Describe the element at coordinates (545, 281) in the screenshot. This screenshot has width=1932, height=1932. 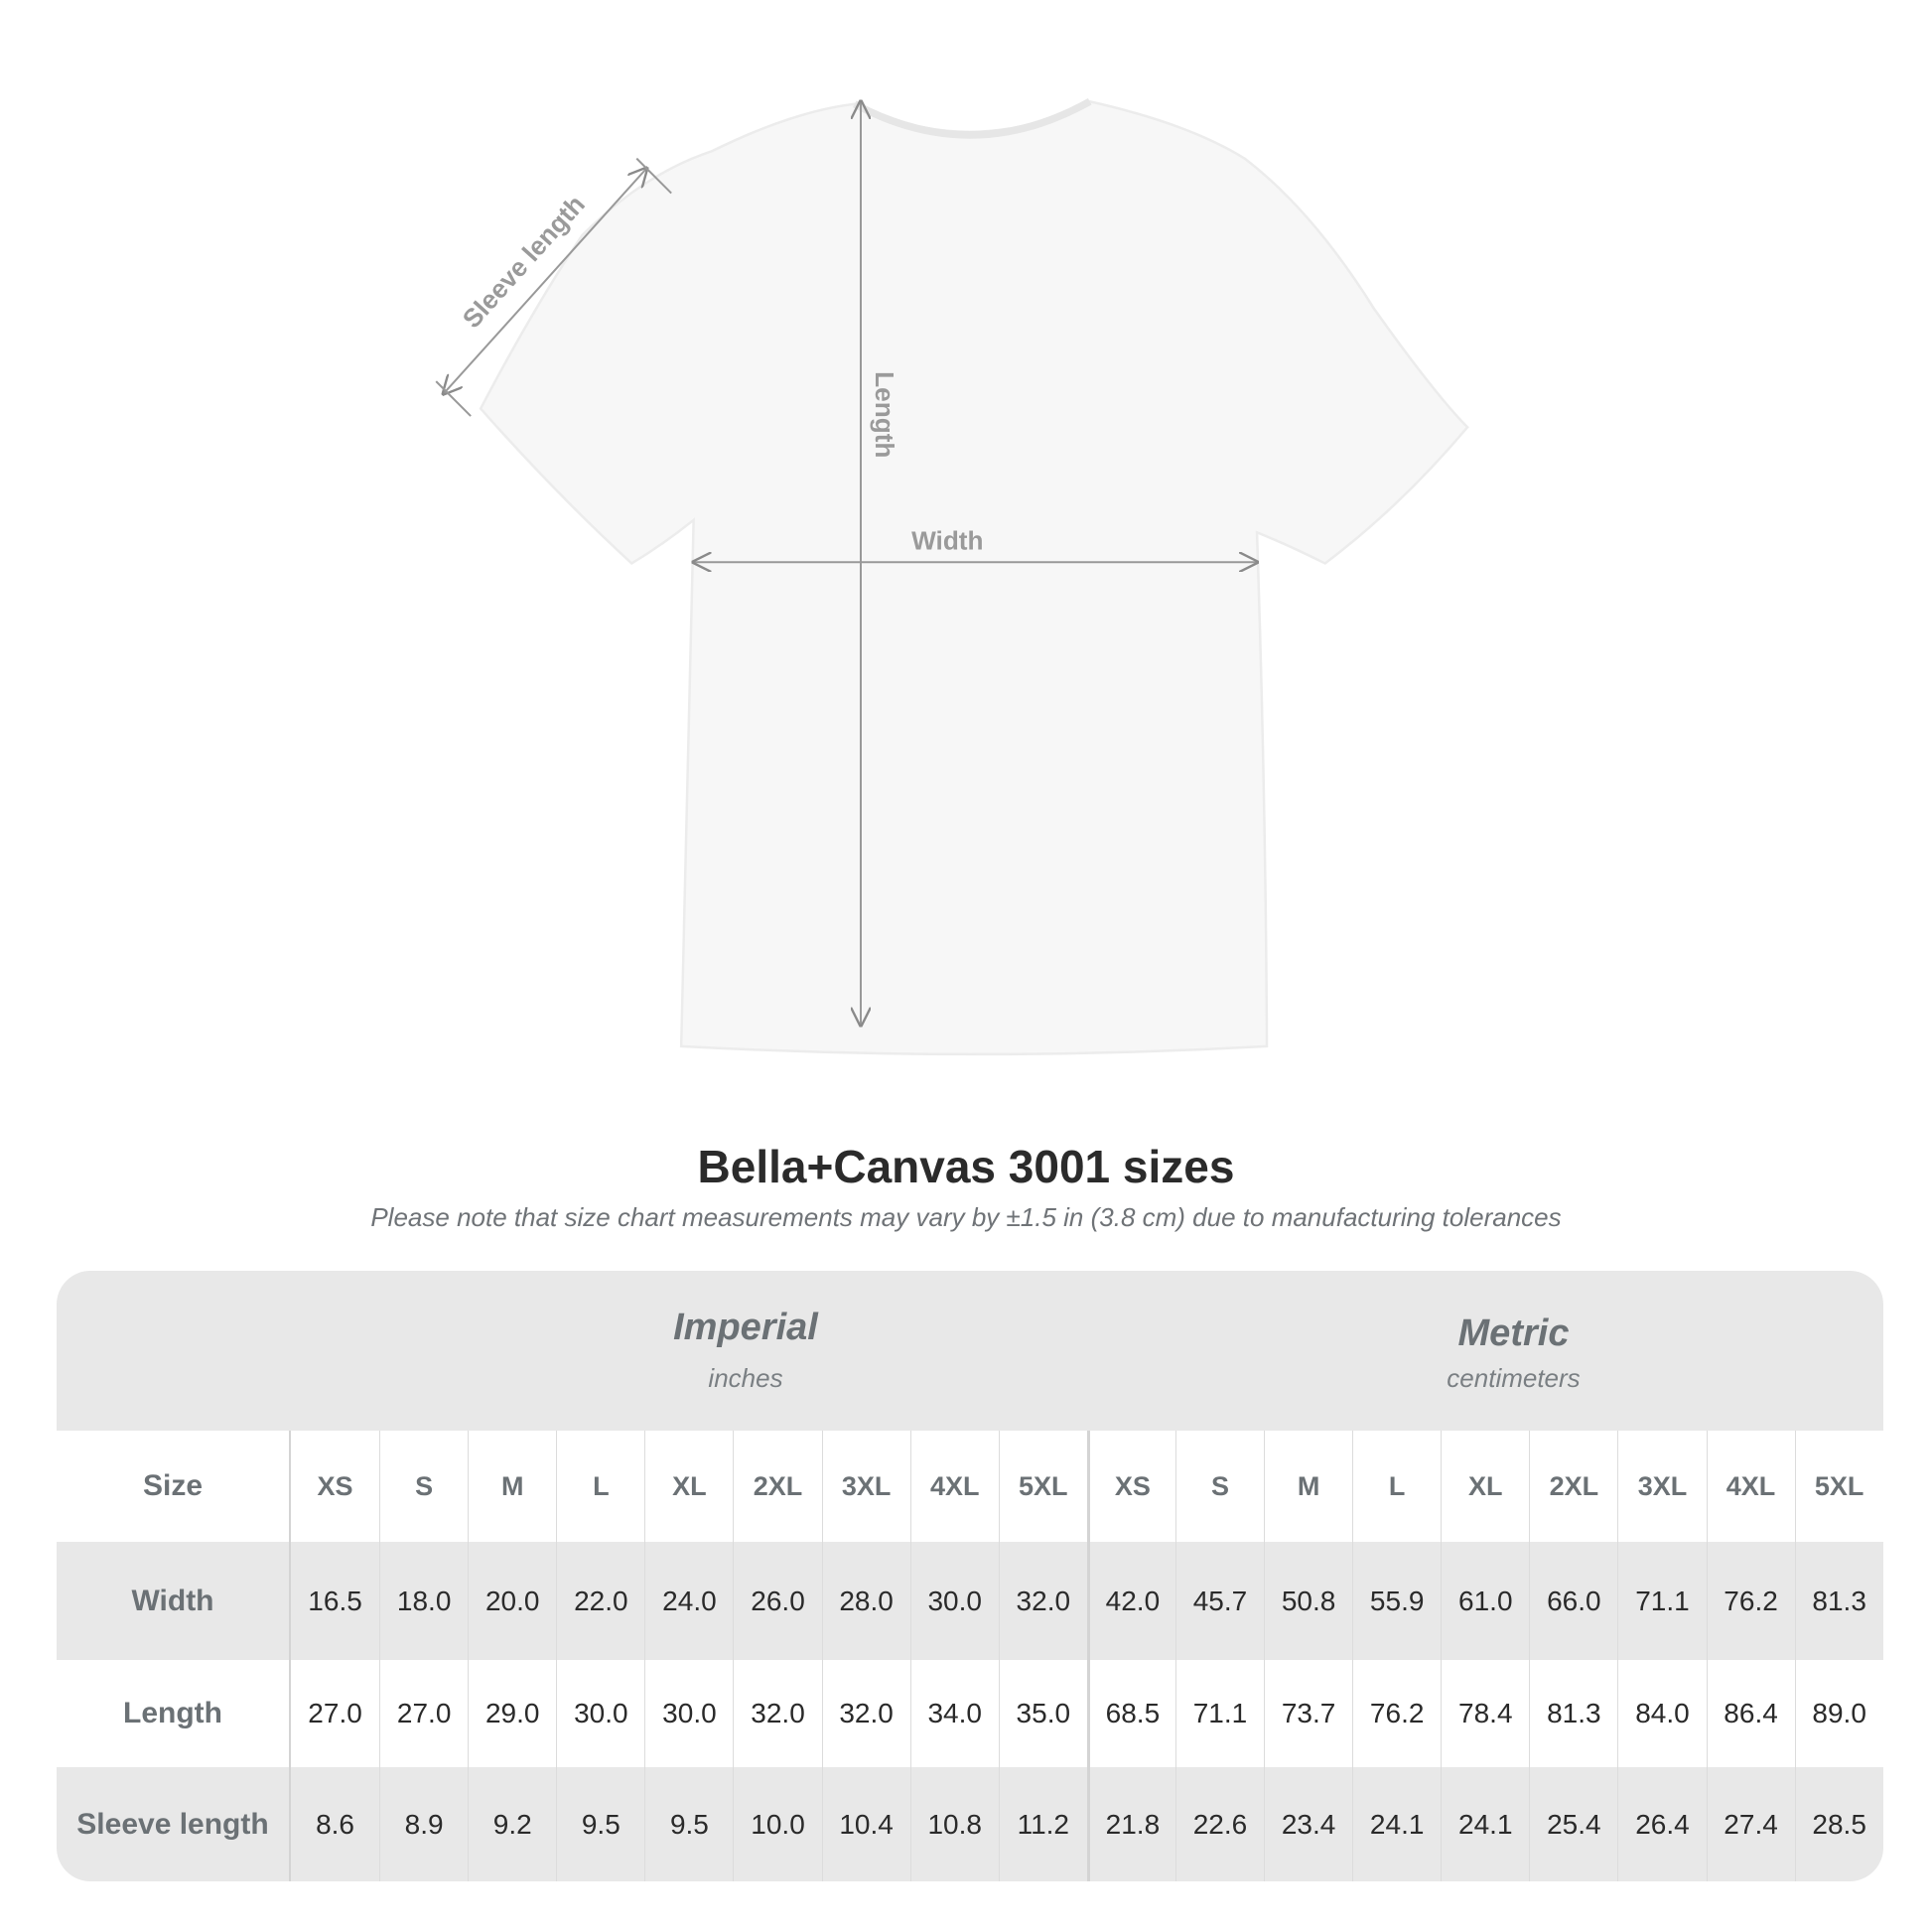
I see `sleeve-arrow` at that location.